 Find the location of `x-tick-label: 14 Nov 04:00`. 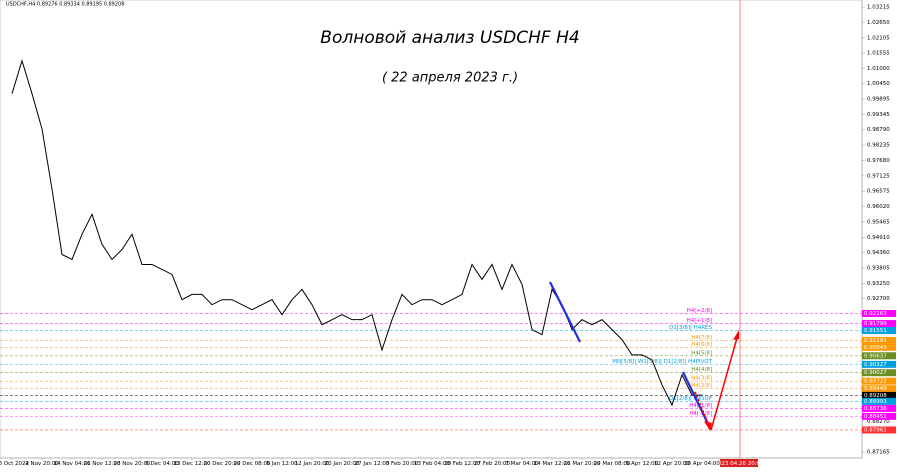

x-tick-label: 14 Nov 04:00 is located at coordinates (72, 464).